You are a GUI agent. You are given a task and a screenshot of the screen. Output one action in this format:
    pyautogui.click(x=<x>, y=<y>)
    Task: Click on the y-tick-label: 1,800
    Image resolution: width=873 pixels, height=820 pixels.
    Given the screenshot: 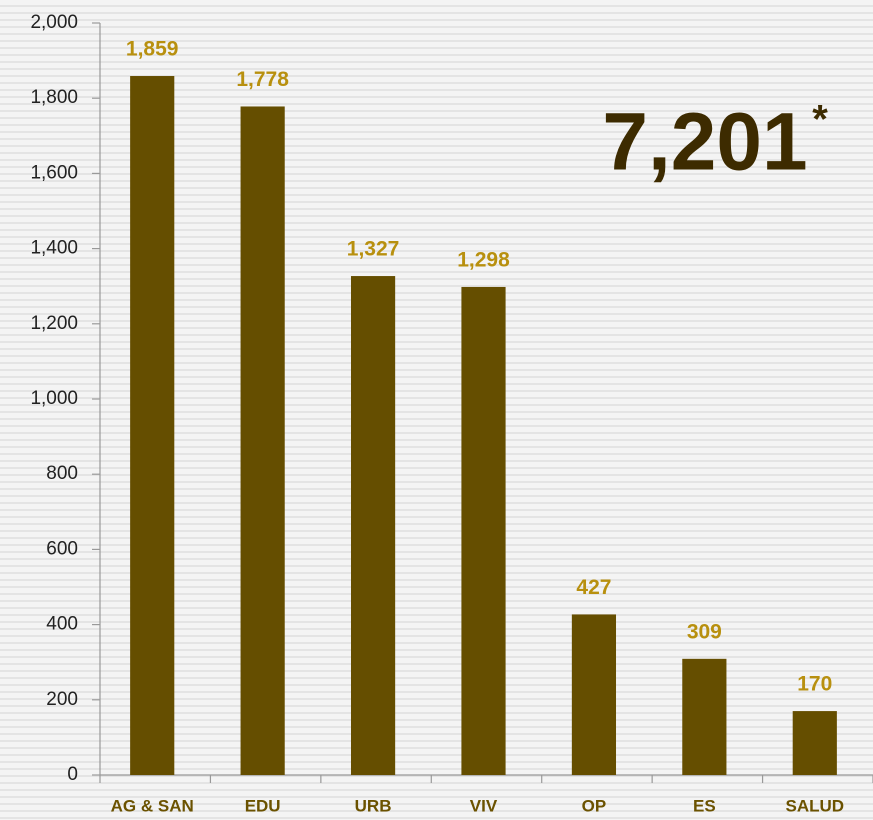 What is the action you would take?
    pyautogui.click(x=54, y=97)
    